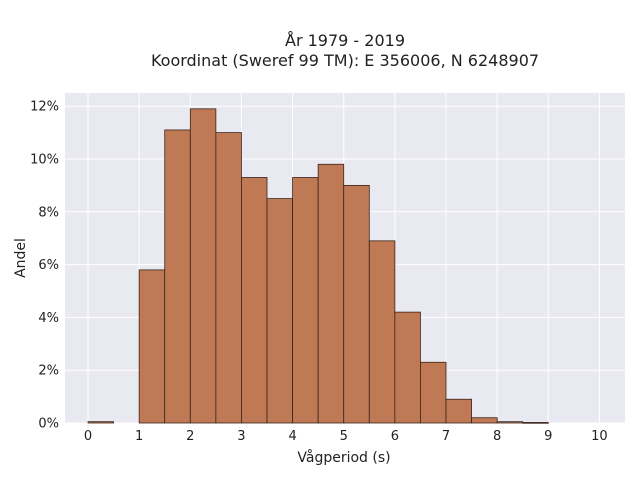 Image resolution: width=640 pixels, height=480 pixels. What do you see at coordinates (344, 436) in the screenshot?
I see `x-tick-label: 5` at bounding box center [344, 436].